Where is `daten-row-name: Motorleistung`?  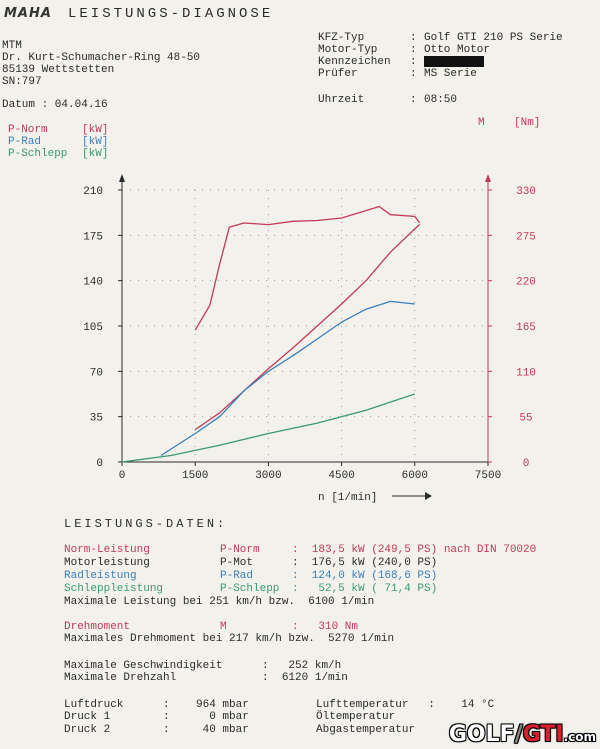
daten-row-name: Motorleistung is located at coordinates (107, 563).